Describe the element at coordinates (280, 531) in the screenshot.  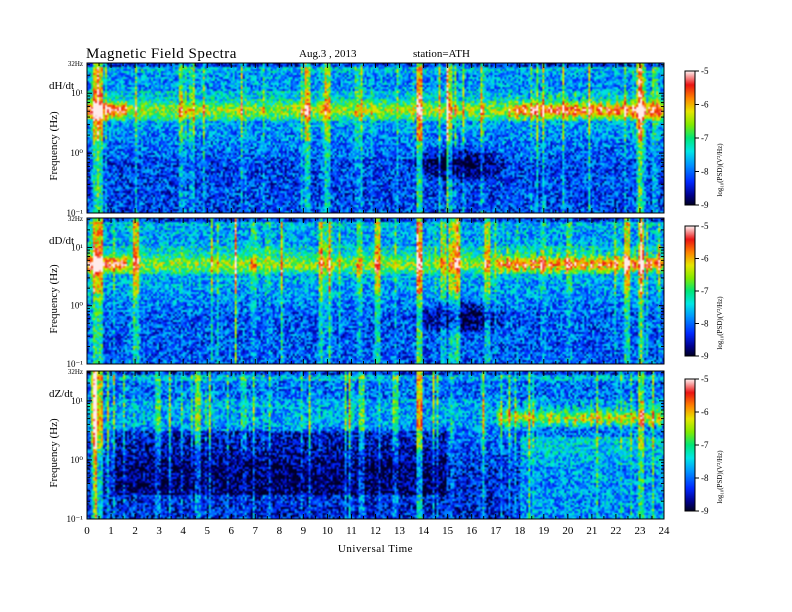
I see `x-tick-label: 8` at that location.